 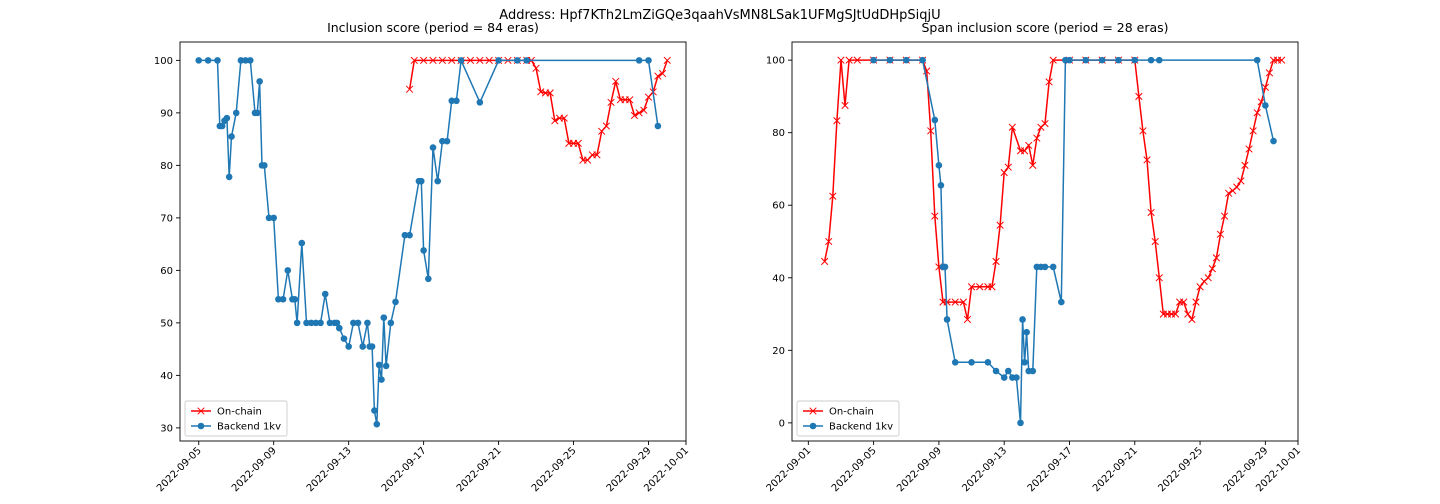 What do you see at coordinates (479, 469) in the screenshot?
I see `x-tick-label: 2022-09-21` at bounding box center [479, 469].